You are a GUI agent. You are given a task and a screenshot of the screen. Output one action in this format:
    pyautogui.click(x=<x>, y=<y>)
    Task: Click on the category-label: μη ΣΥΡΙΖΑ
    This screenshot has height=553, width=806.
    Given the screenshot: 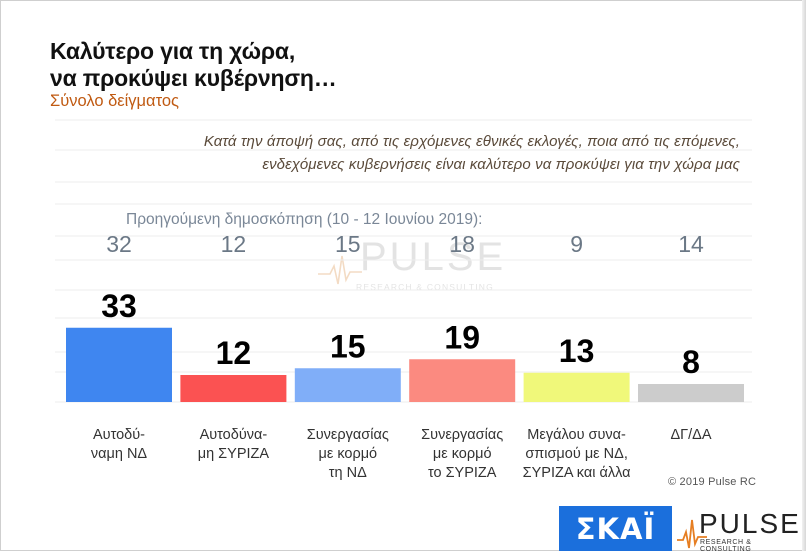 What is the action you would take?
    pyautogui.click(x=234, y=454)
    